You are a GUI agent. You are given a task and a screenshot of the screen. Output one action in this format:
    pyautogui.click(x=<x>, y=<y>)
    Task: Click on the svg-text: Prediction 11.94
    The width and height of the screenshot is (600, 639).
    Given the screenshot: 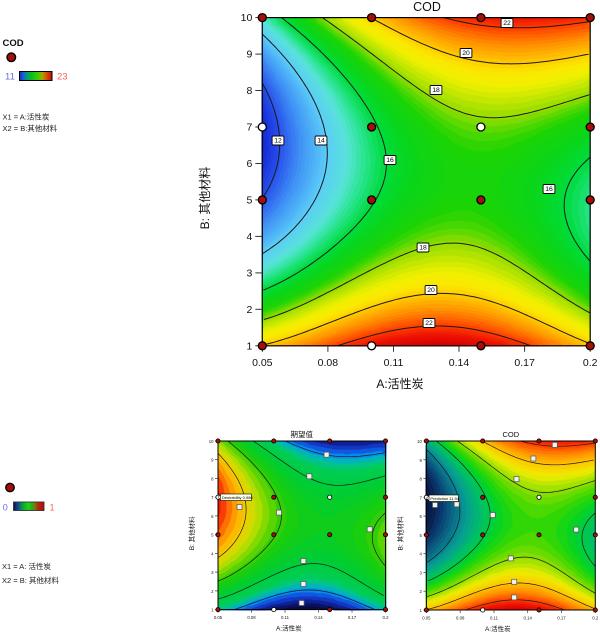 What is the action you would take?
    pyautogui.click(x=444, y=498)
    